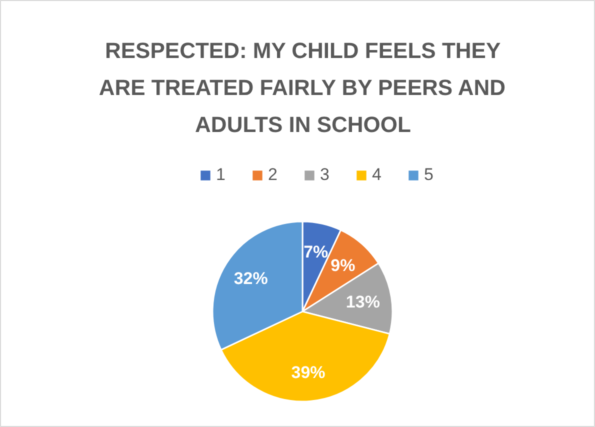 The image size is (595, 427). I want to click on legend-label: 4, so click(377, 175).